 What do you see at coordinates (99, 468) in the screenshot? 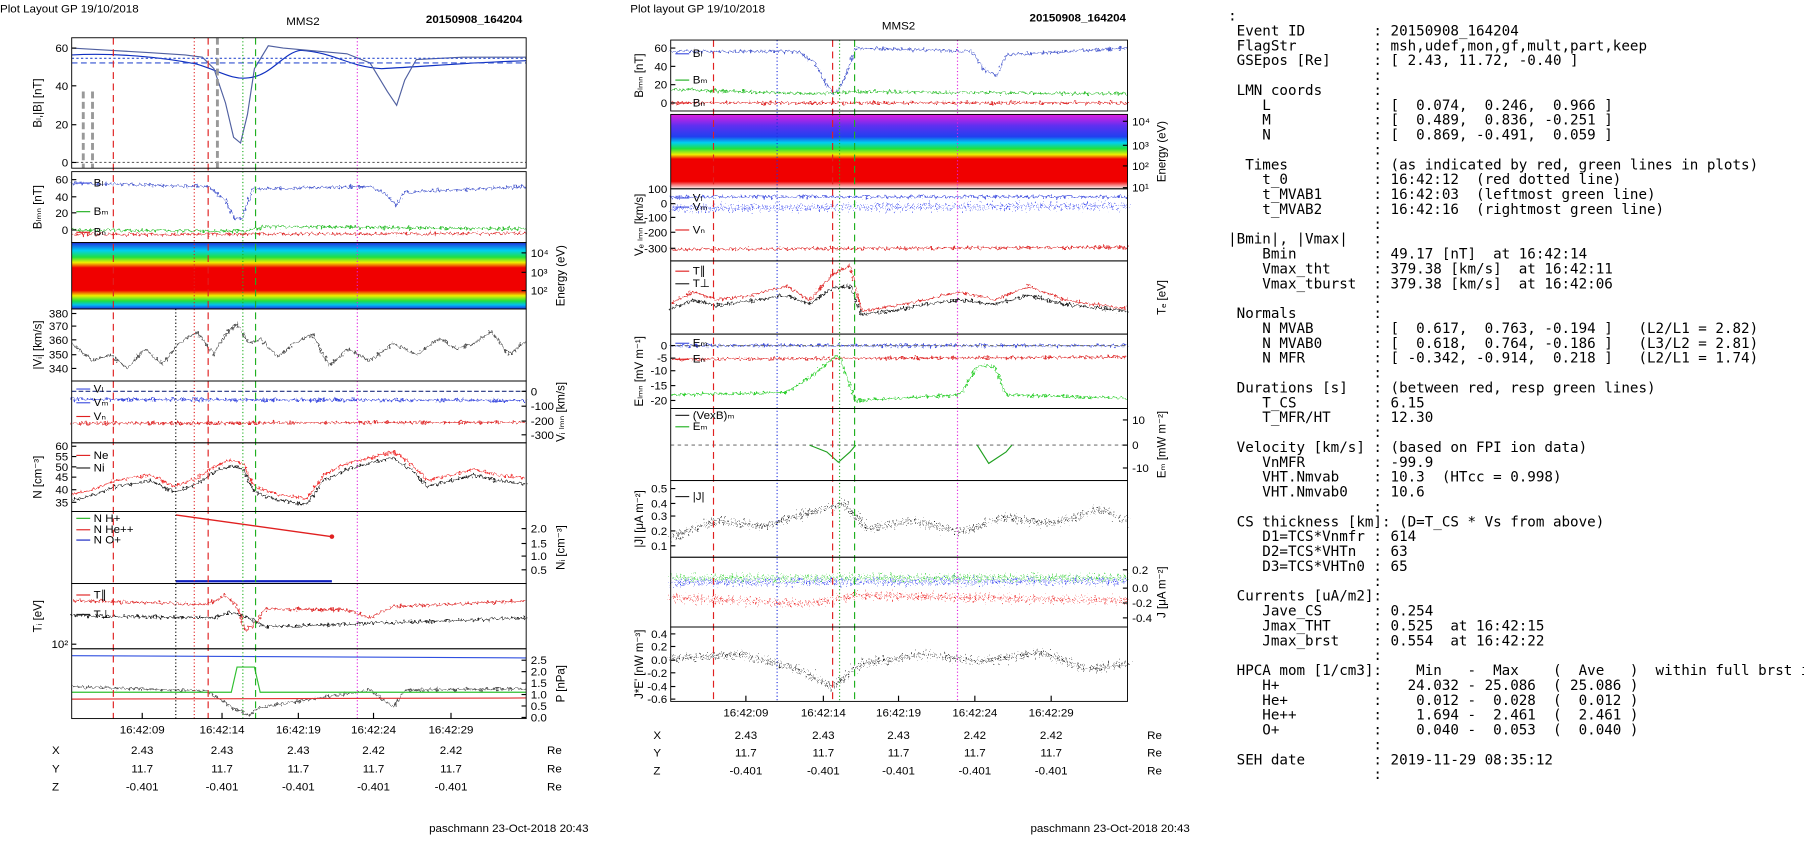
I see `legend-label: Ni` at bounding box center [99, 468].